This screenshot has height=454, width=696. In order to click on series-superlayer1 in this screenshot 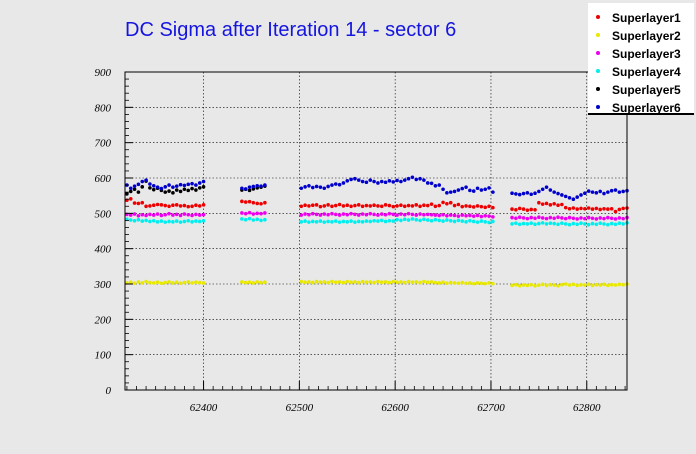, I will do `click(377, 205)`.